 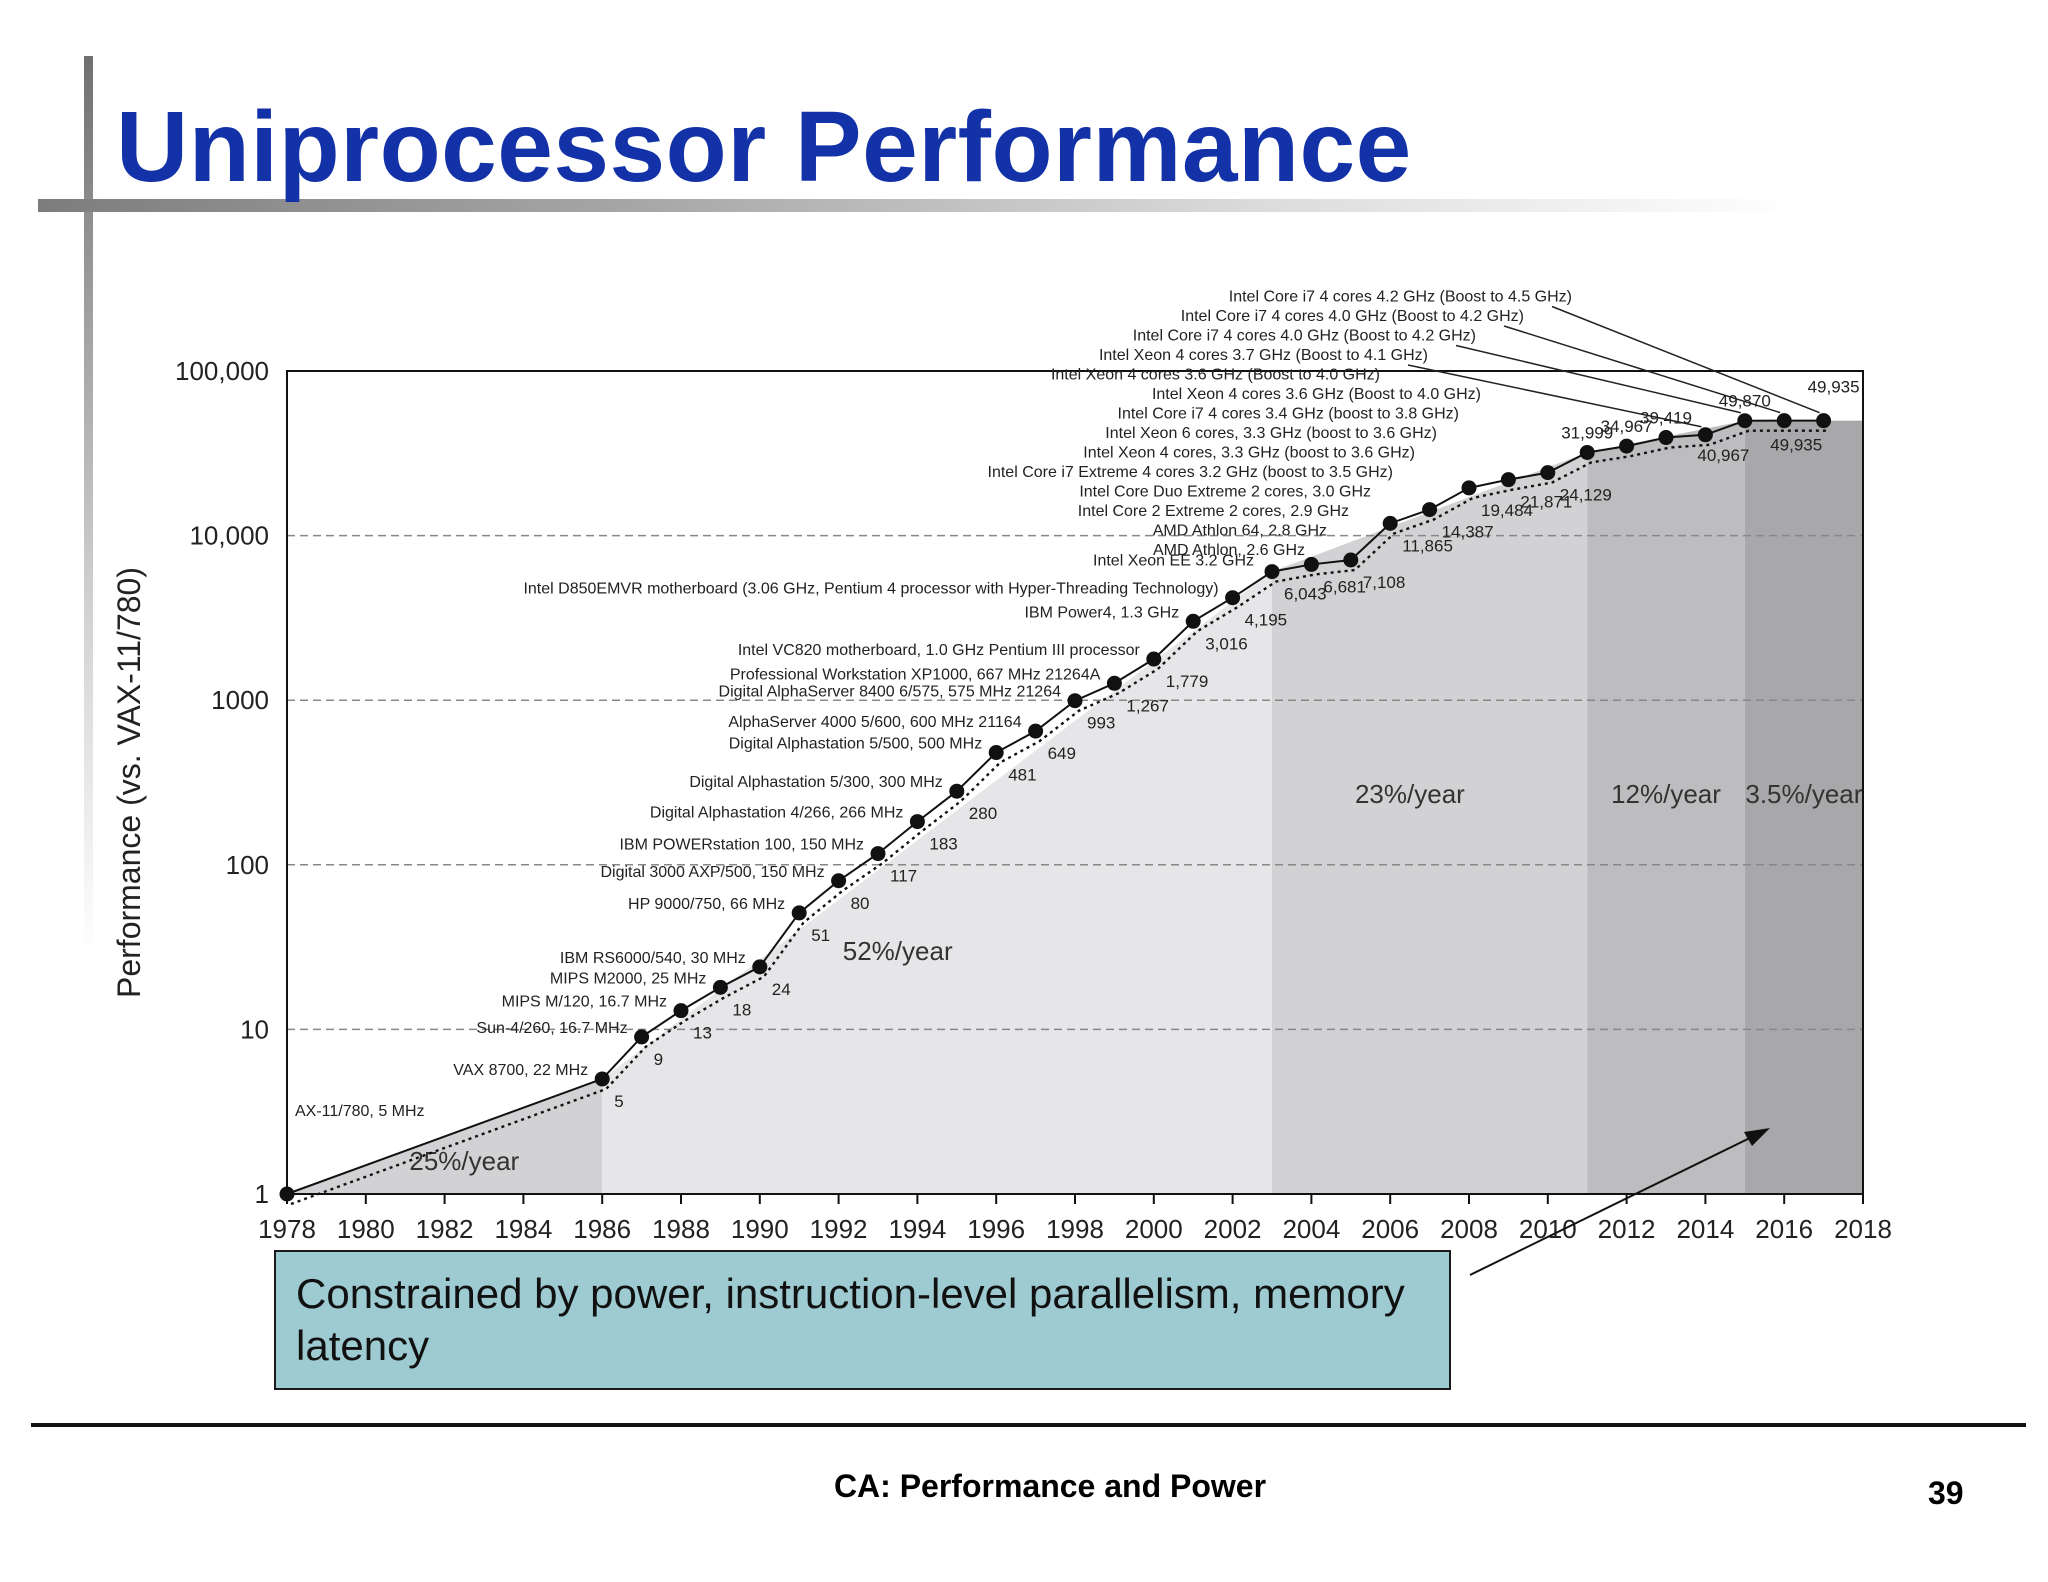 What do you see at coordinates (839, 1229) in the screenshot?
I see `x-tick-label: 1992` at bounding box center [839, 1229].